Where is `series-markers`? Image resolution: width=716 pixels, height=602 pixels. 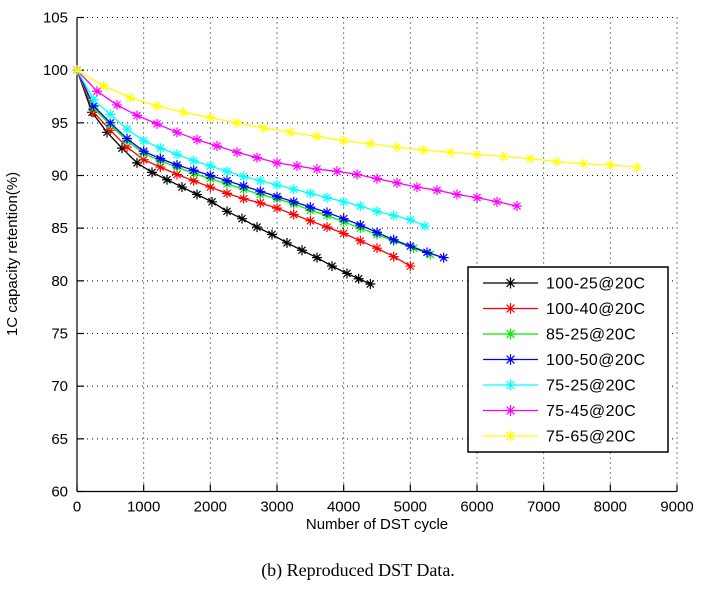
series-markers is located at coordinates (357, 119).